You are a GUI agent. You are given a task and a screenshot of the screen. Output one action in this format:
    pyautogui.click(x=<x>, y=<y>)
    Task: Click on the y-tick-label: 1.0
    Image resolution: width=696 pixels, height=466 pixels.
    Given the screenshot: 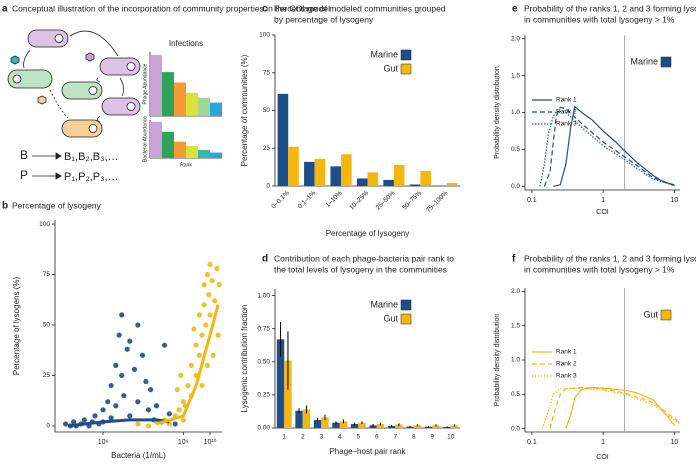 What is the action you would take?
    pyautogui.click(x=515, y=112)
    